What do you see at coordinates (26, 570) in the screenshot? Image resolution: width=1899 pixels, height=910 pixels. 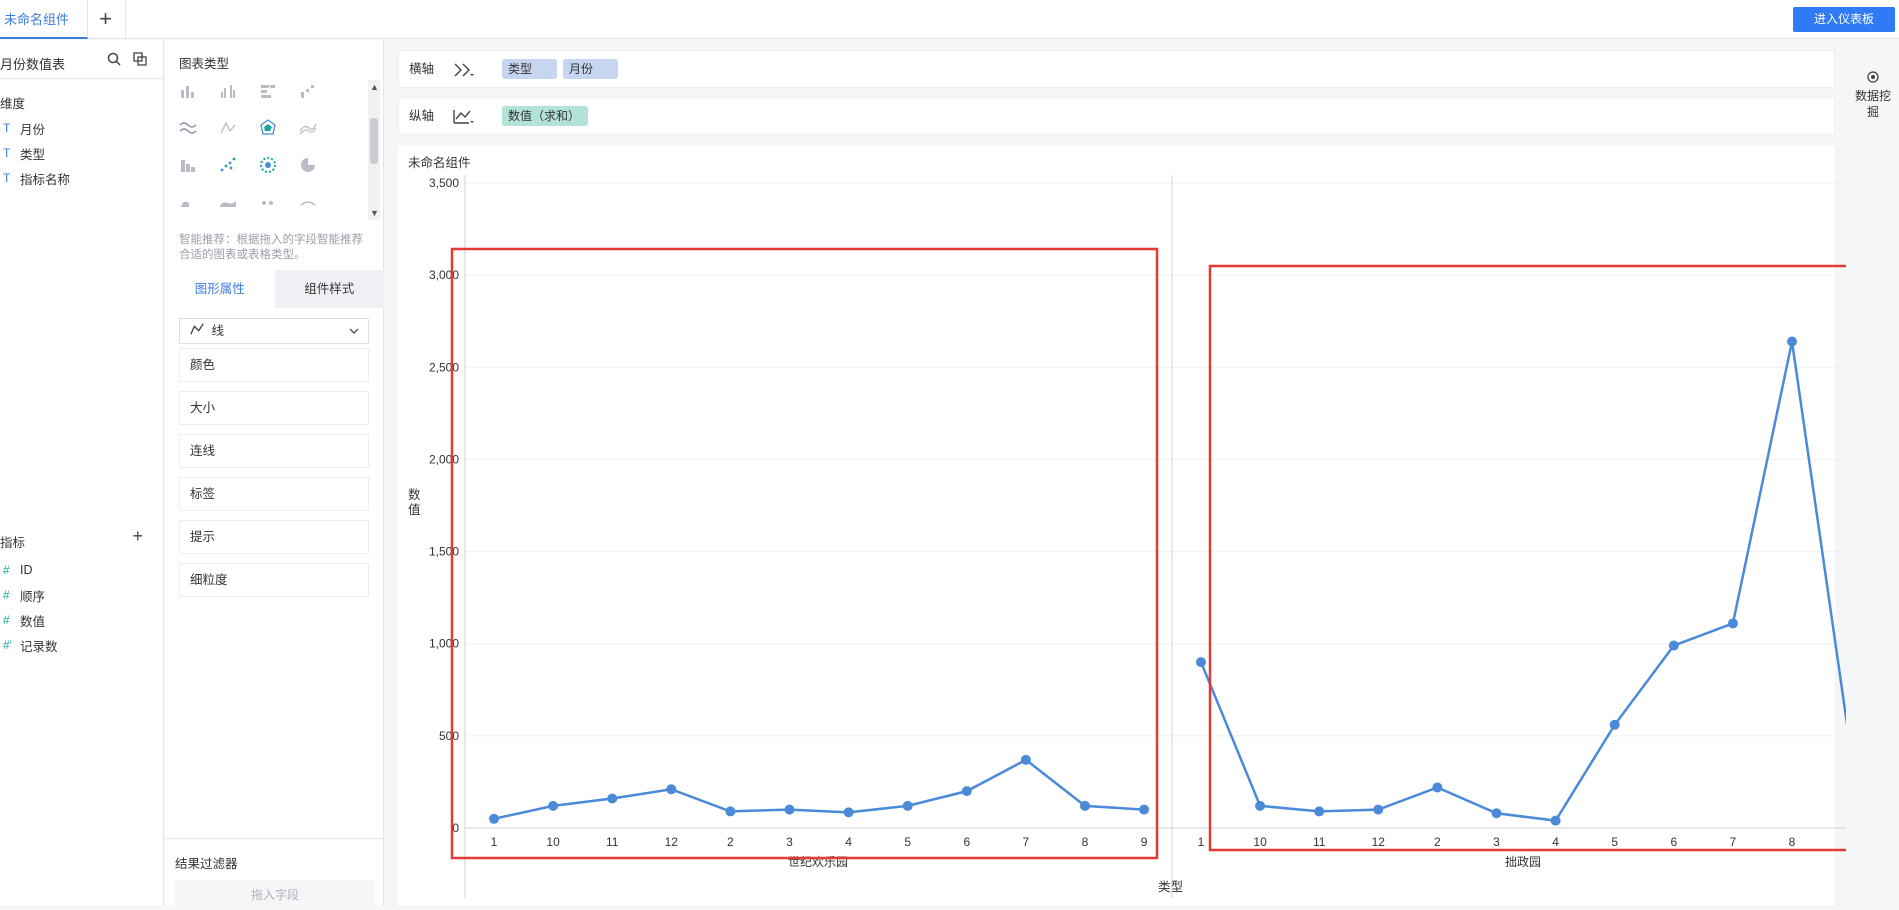 I see `field-label: ID` at bounding box center [26, 570].